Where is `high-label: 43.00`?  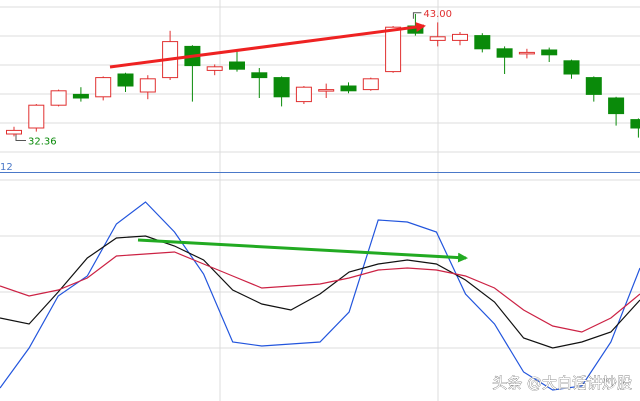 high-label: 43.00 is located at coordinates (437, 14).